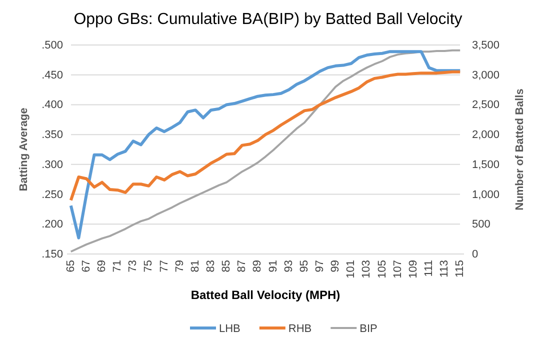 The height and width of the screenshot is (348, 537). What do you see at coordinates (486, 105) in the screenshot?
I see `y2-tick-label: 2,500` at bounding box center [486, 105].